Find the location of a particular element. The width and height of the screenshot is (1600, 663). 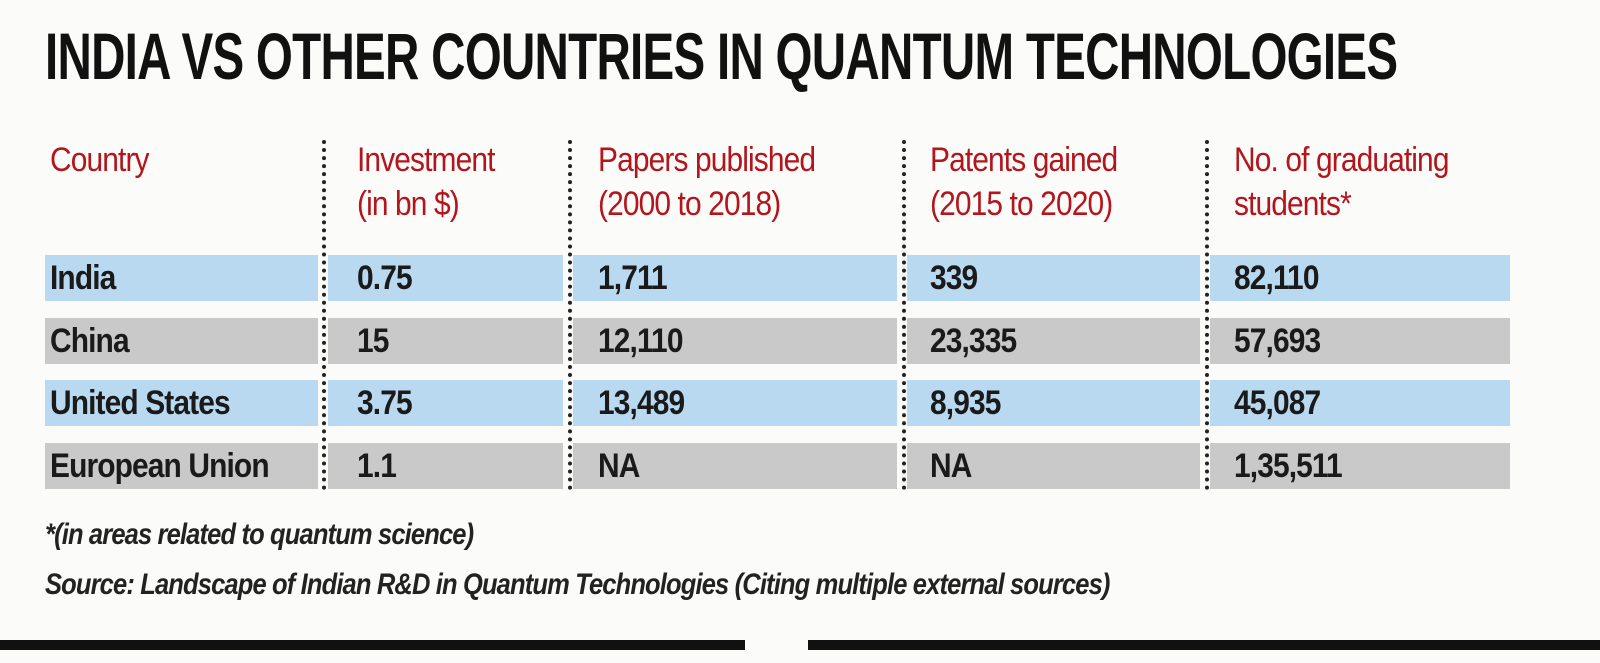

footnote: *(in areas related to quantum science) is located at coordinates (259, 534).